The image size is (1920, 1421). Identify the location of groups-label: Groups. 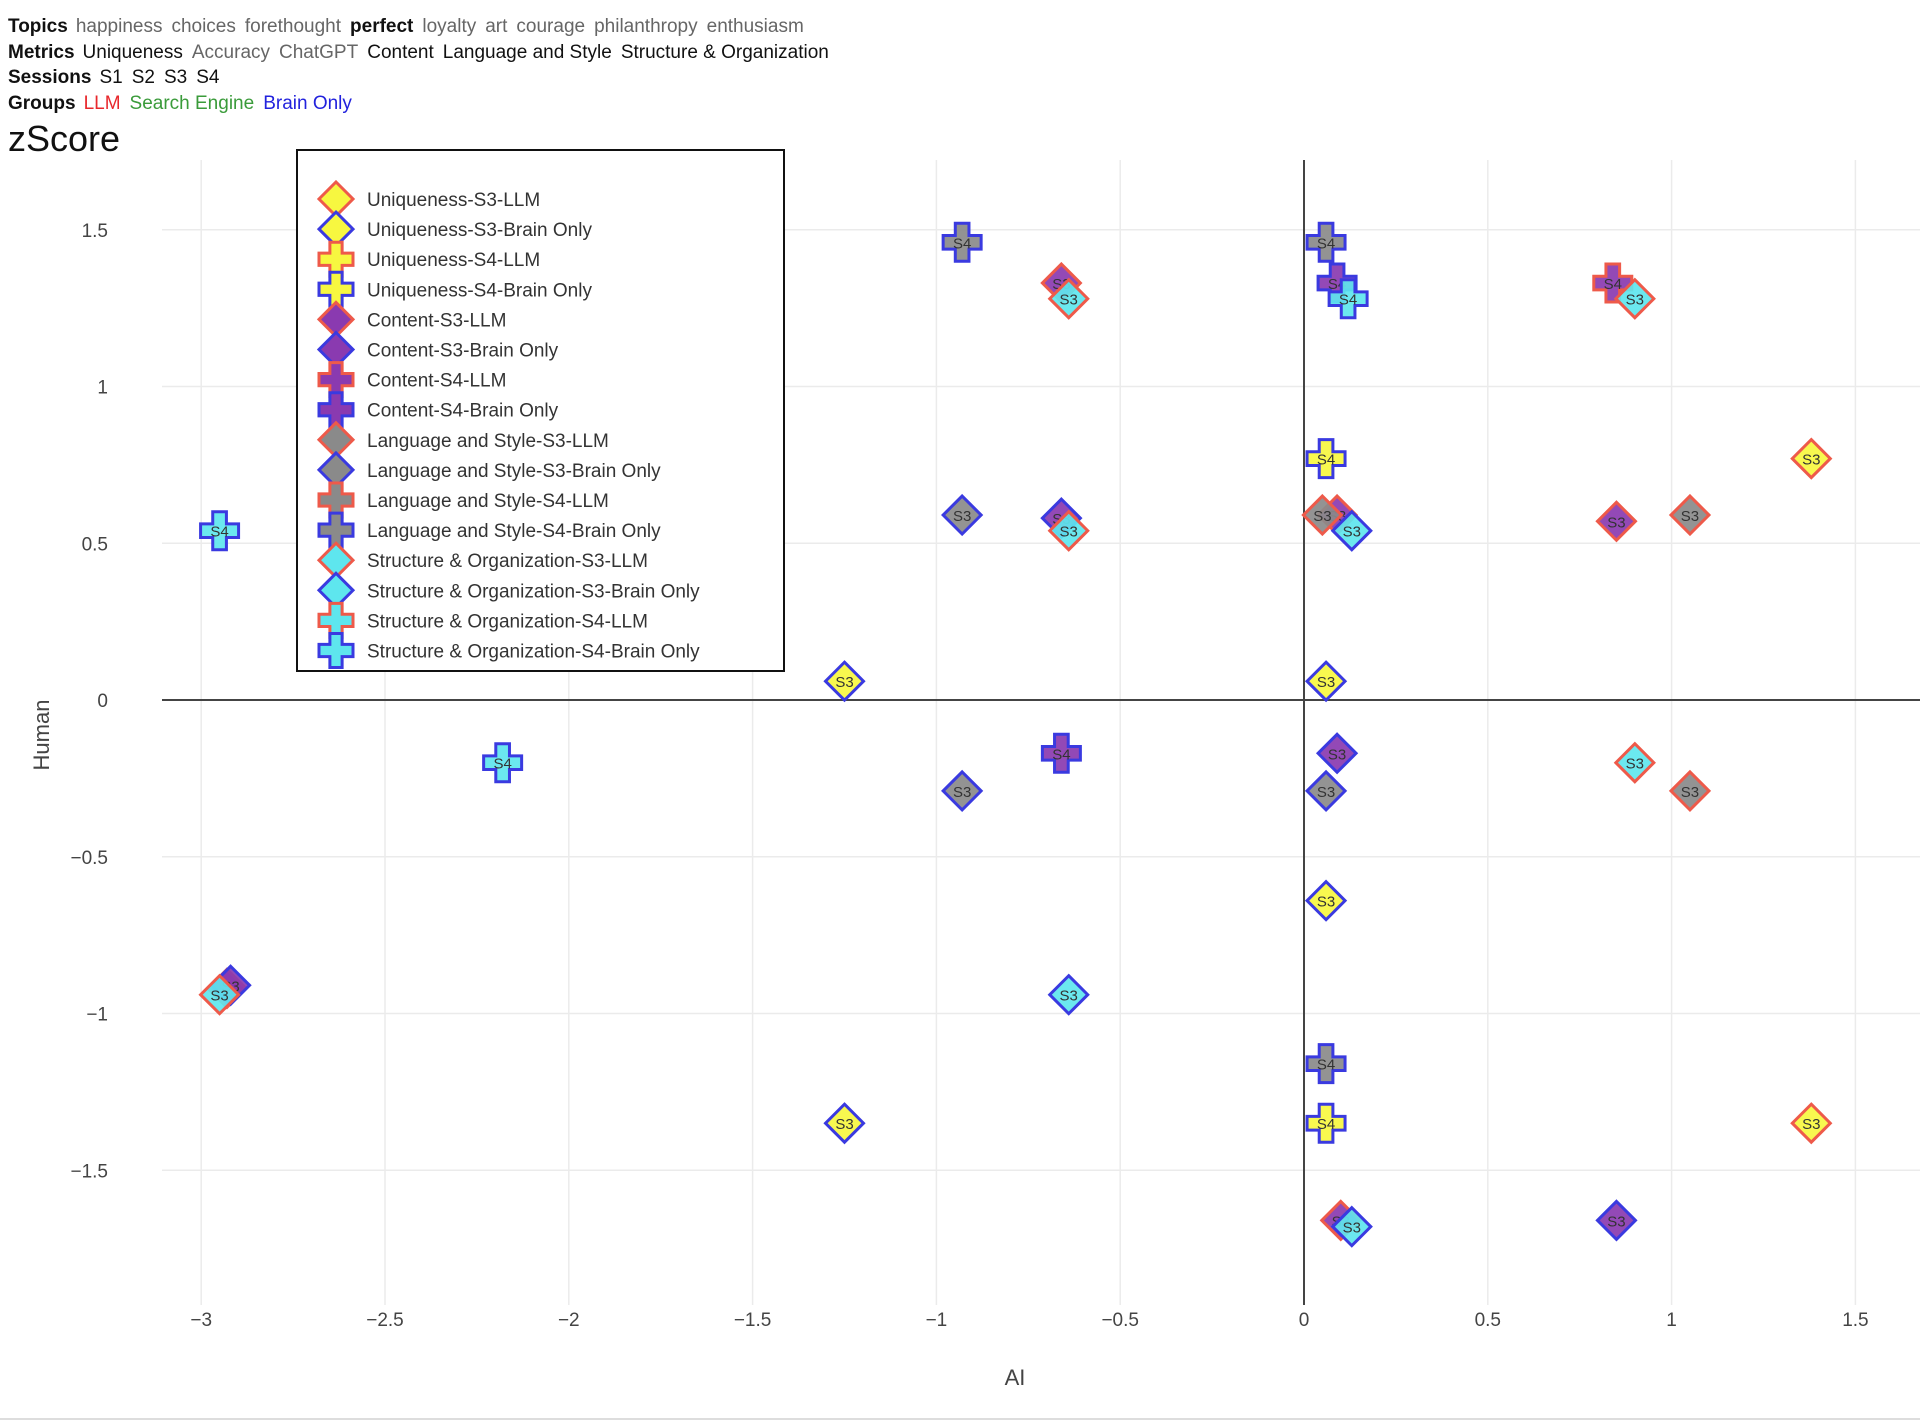
(42, 103).